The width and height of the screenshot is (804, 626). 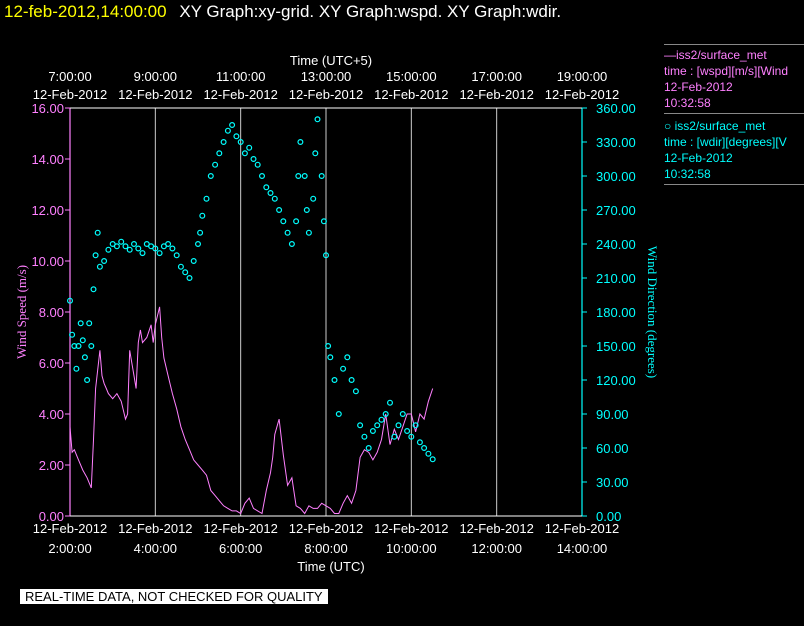 What do you see at coordinates (725, 142) in the screenshot?
I see `legend-wdir-variable: time : [wdir][degrees][V` at bounding box center [725, 142].